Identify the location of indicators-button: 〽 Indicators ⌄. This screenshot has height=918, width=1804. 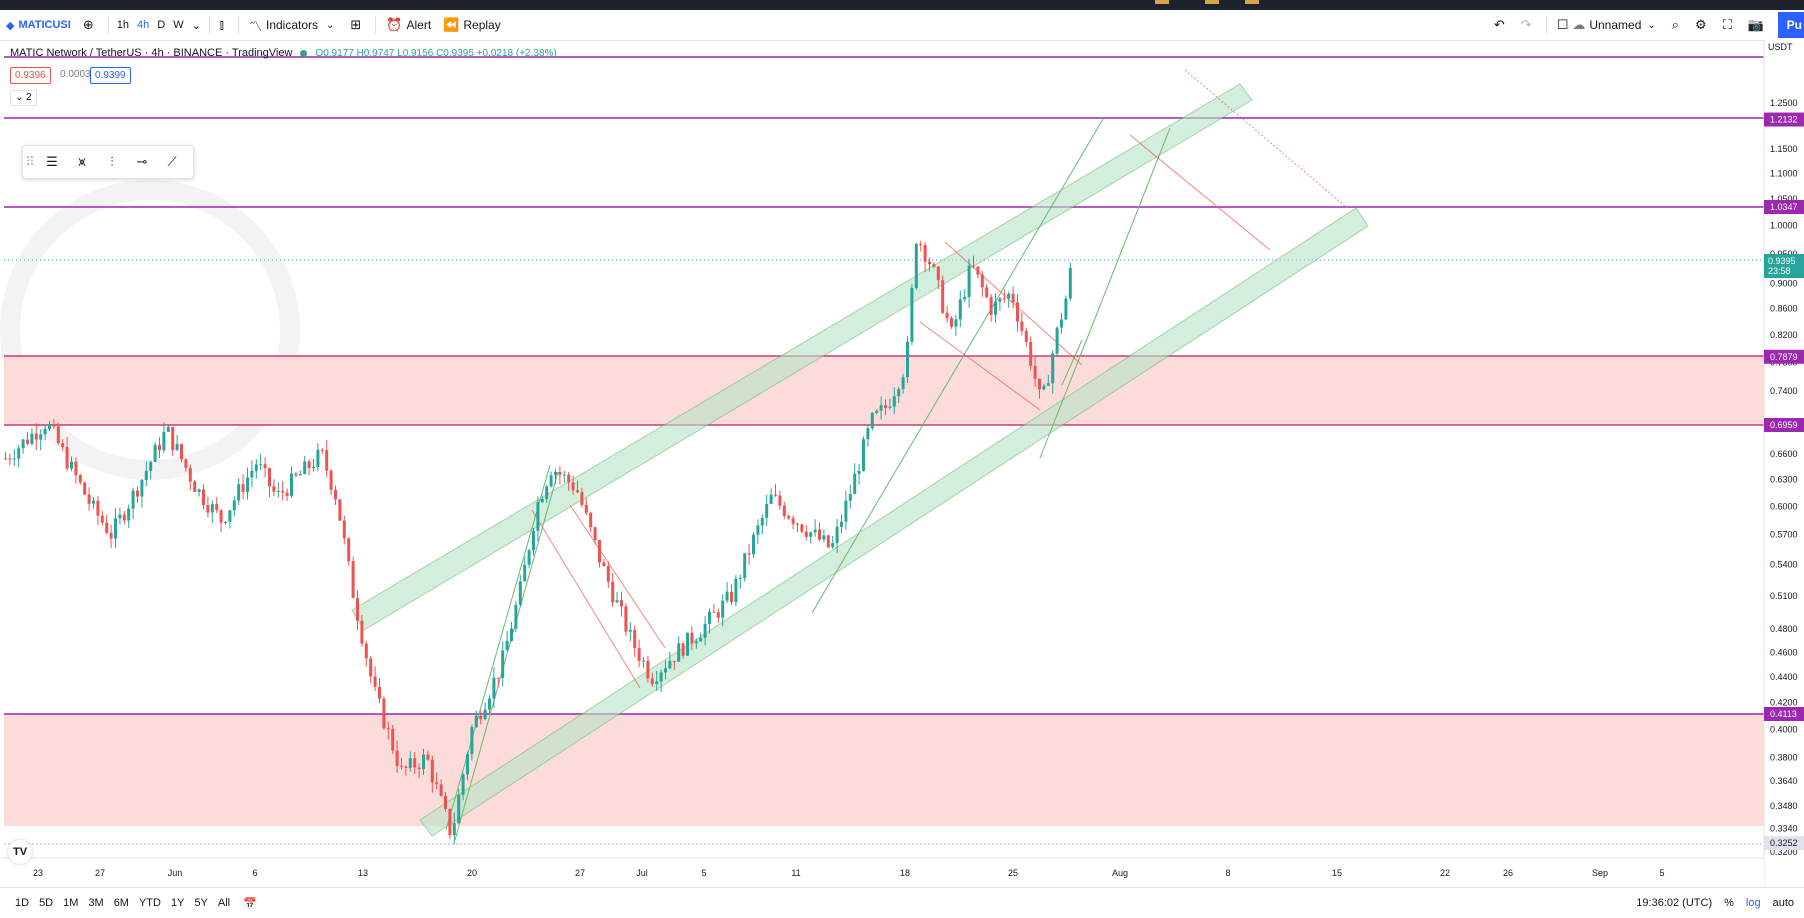
(293, 25).